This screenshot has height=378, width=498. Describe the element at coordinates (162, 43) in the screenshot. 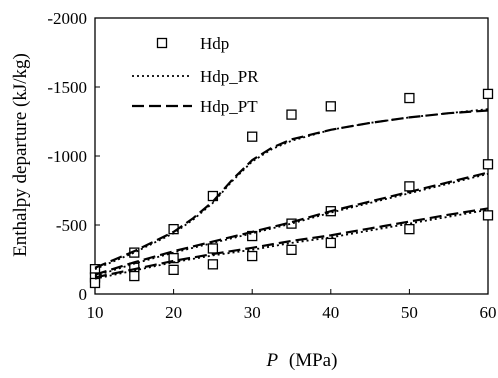

I see `legend-hdp-marker` at that location.